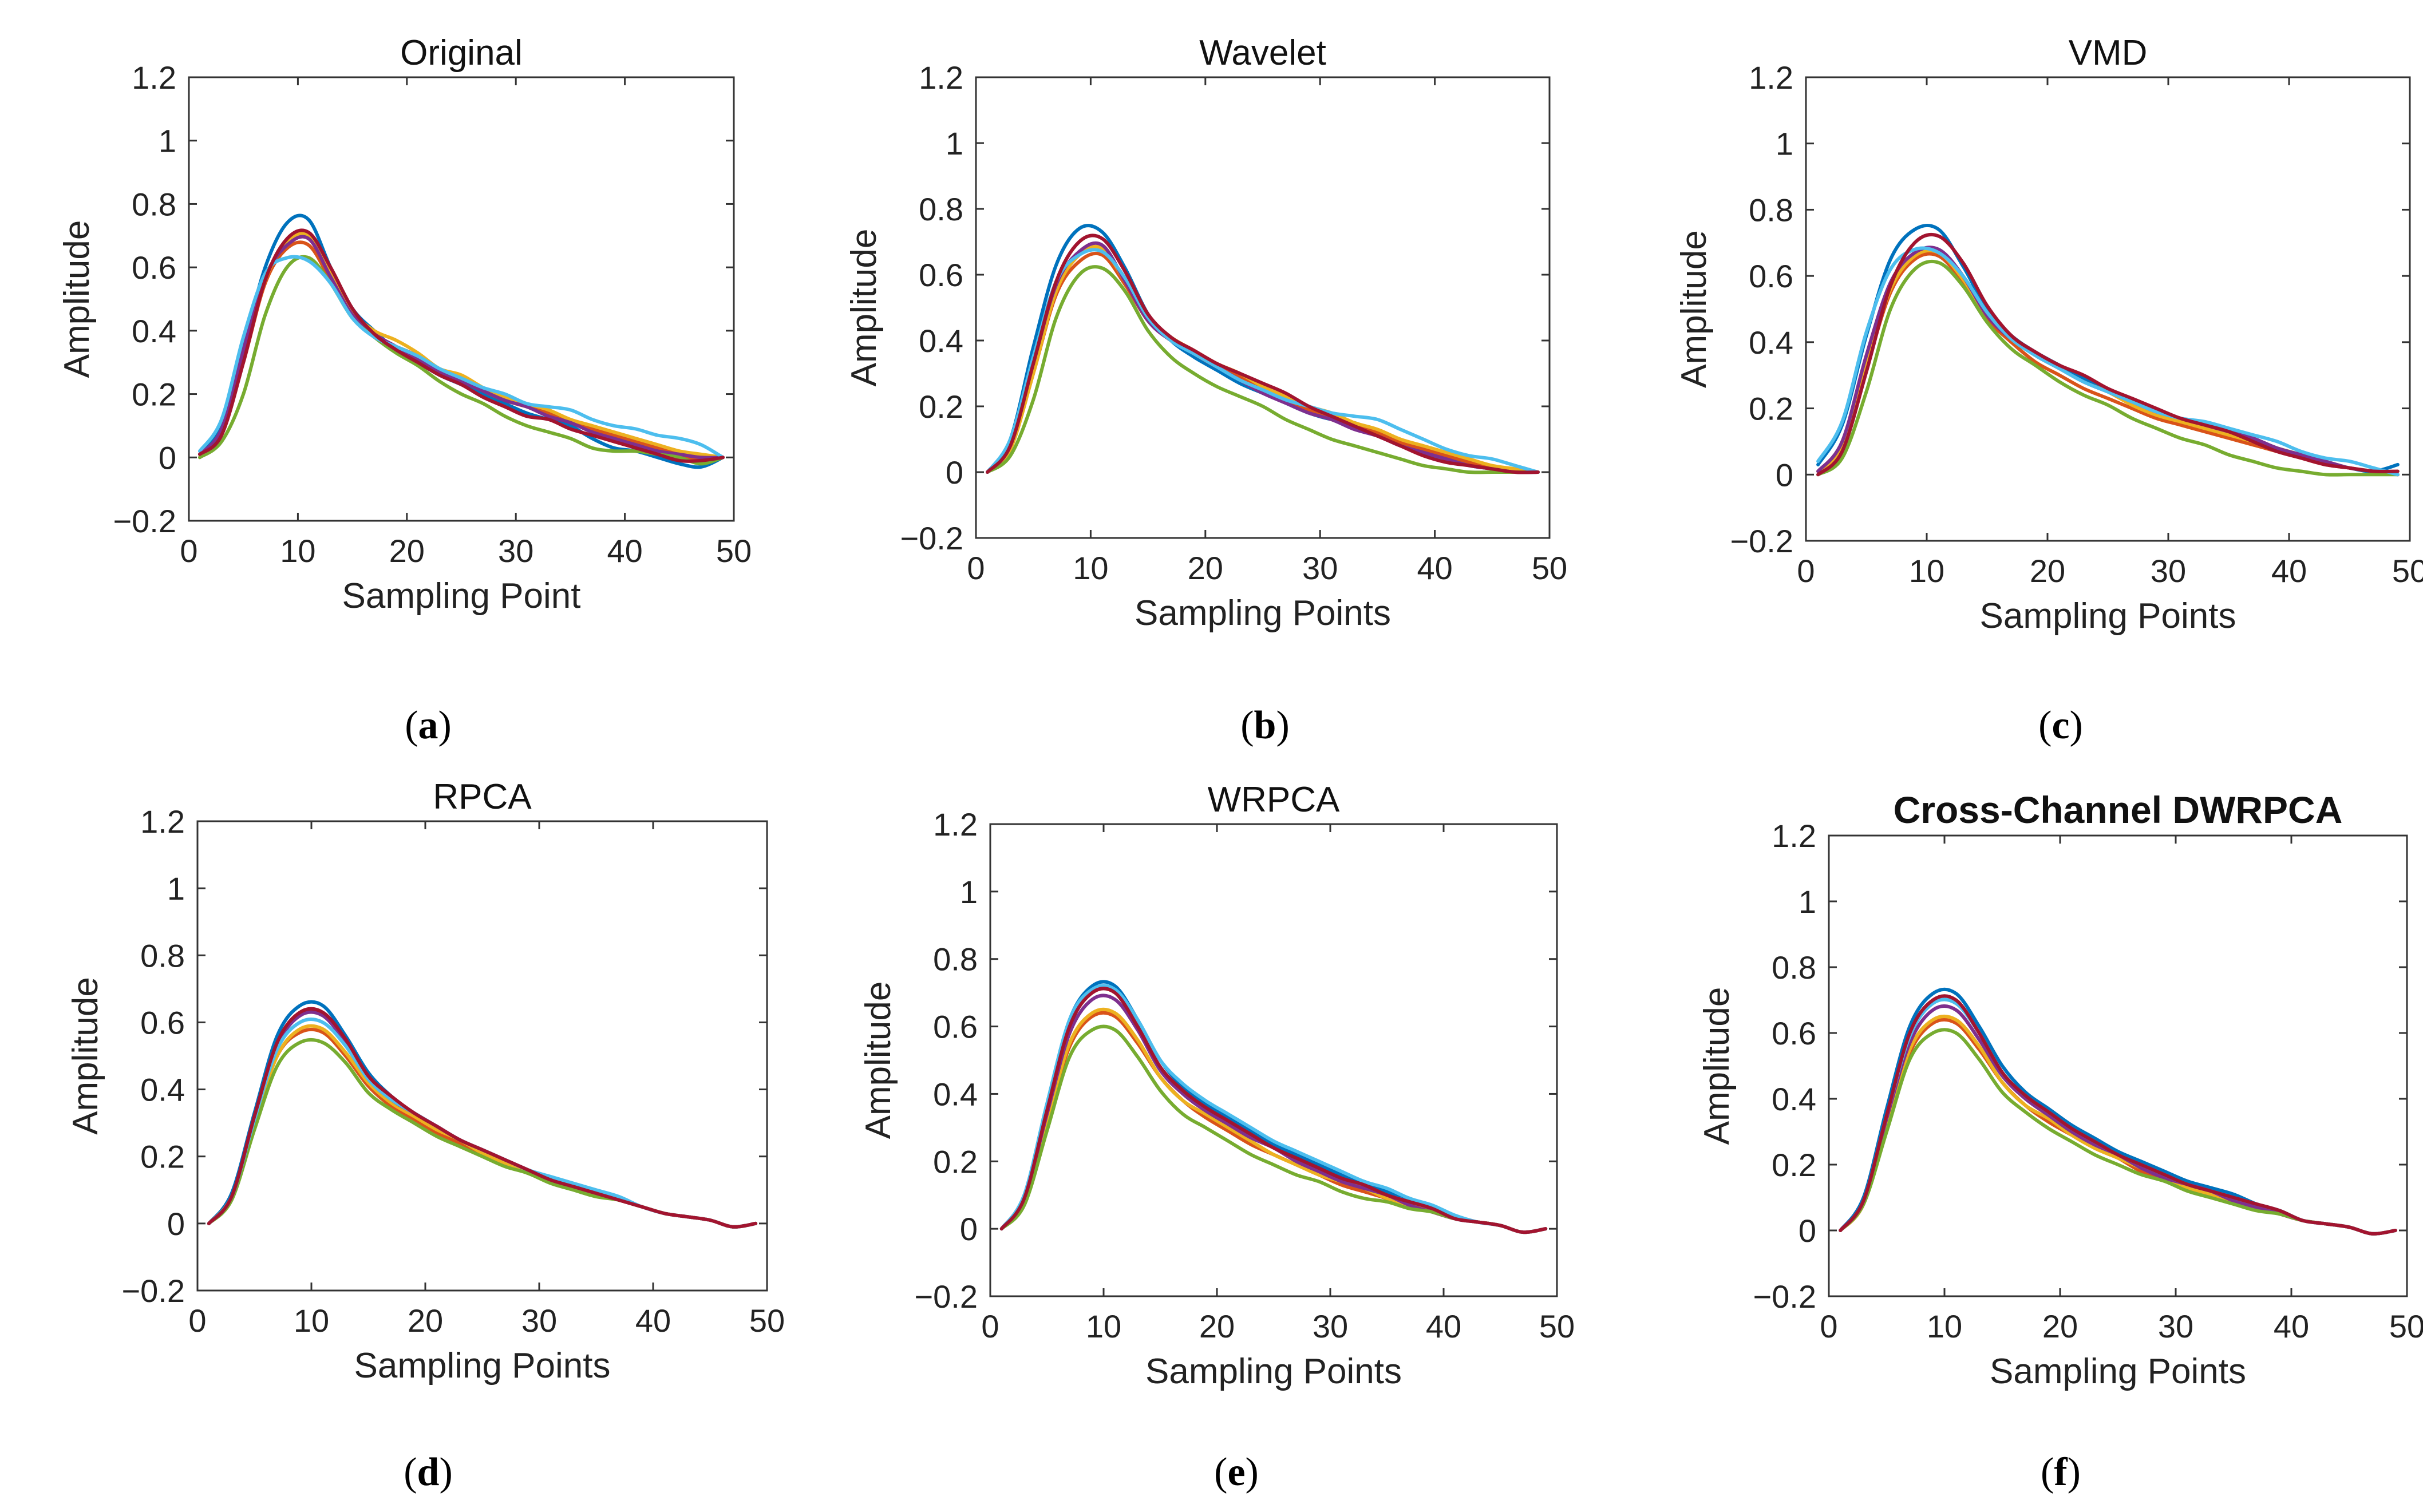 The width and height of the screenshot is (2423, 1512). I want to click on panel-caption: (d), so click(428, 1472).